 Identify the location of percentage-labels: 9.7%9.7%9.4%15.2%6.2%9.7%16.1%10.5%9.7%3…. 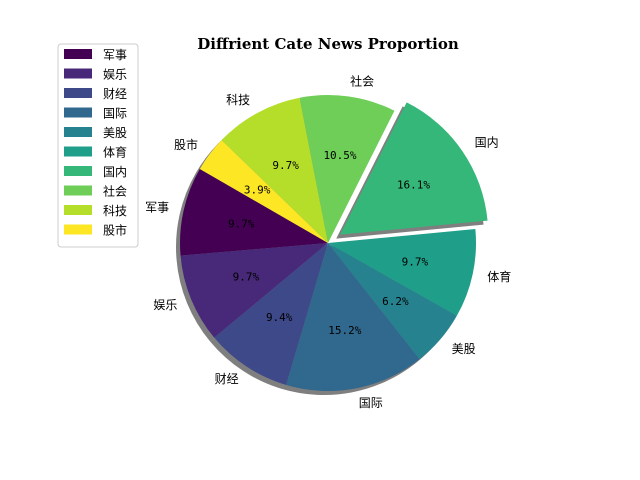
(329, 243).